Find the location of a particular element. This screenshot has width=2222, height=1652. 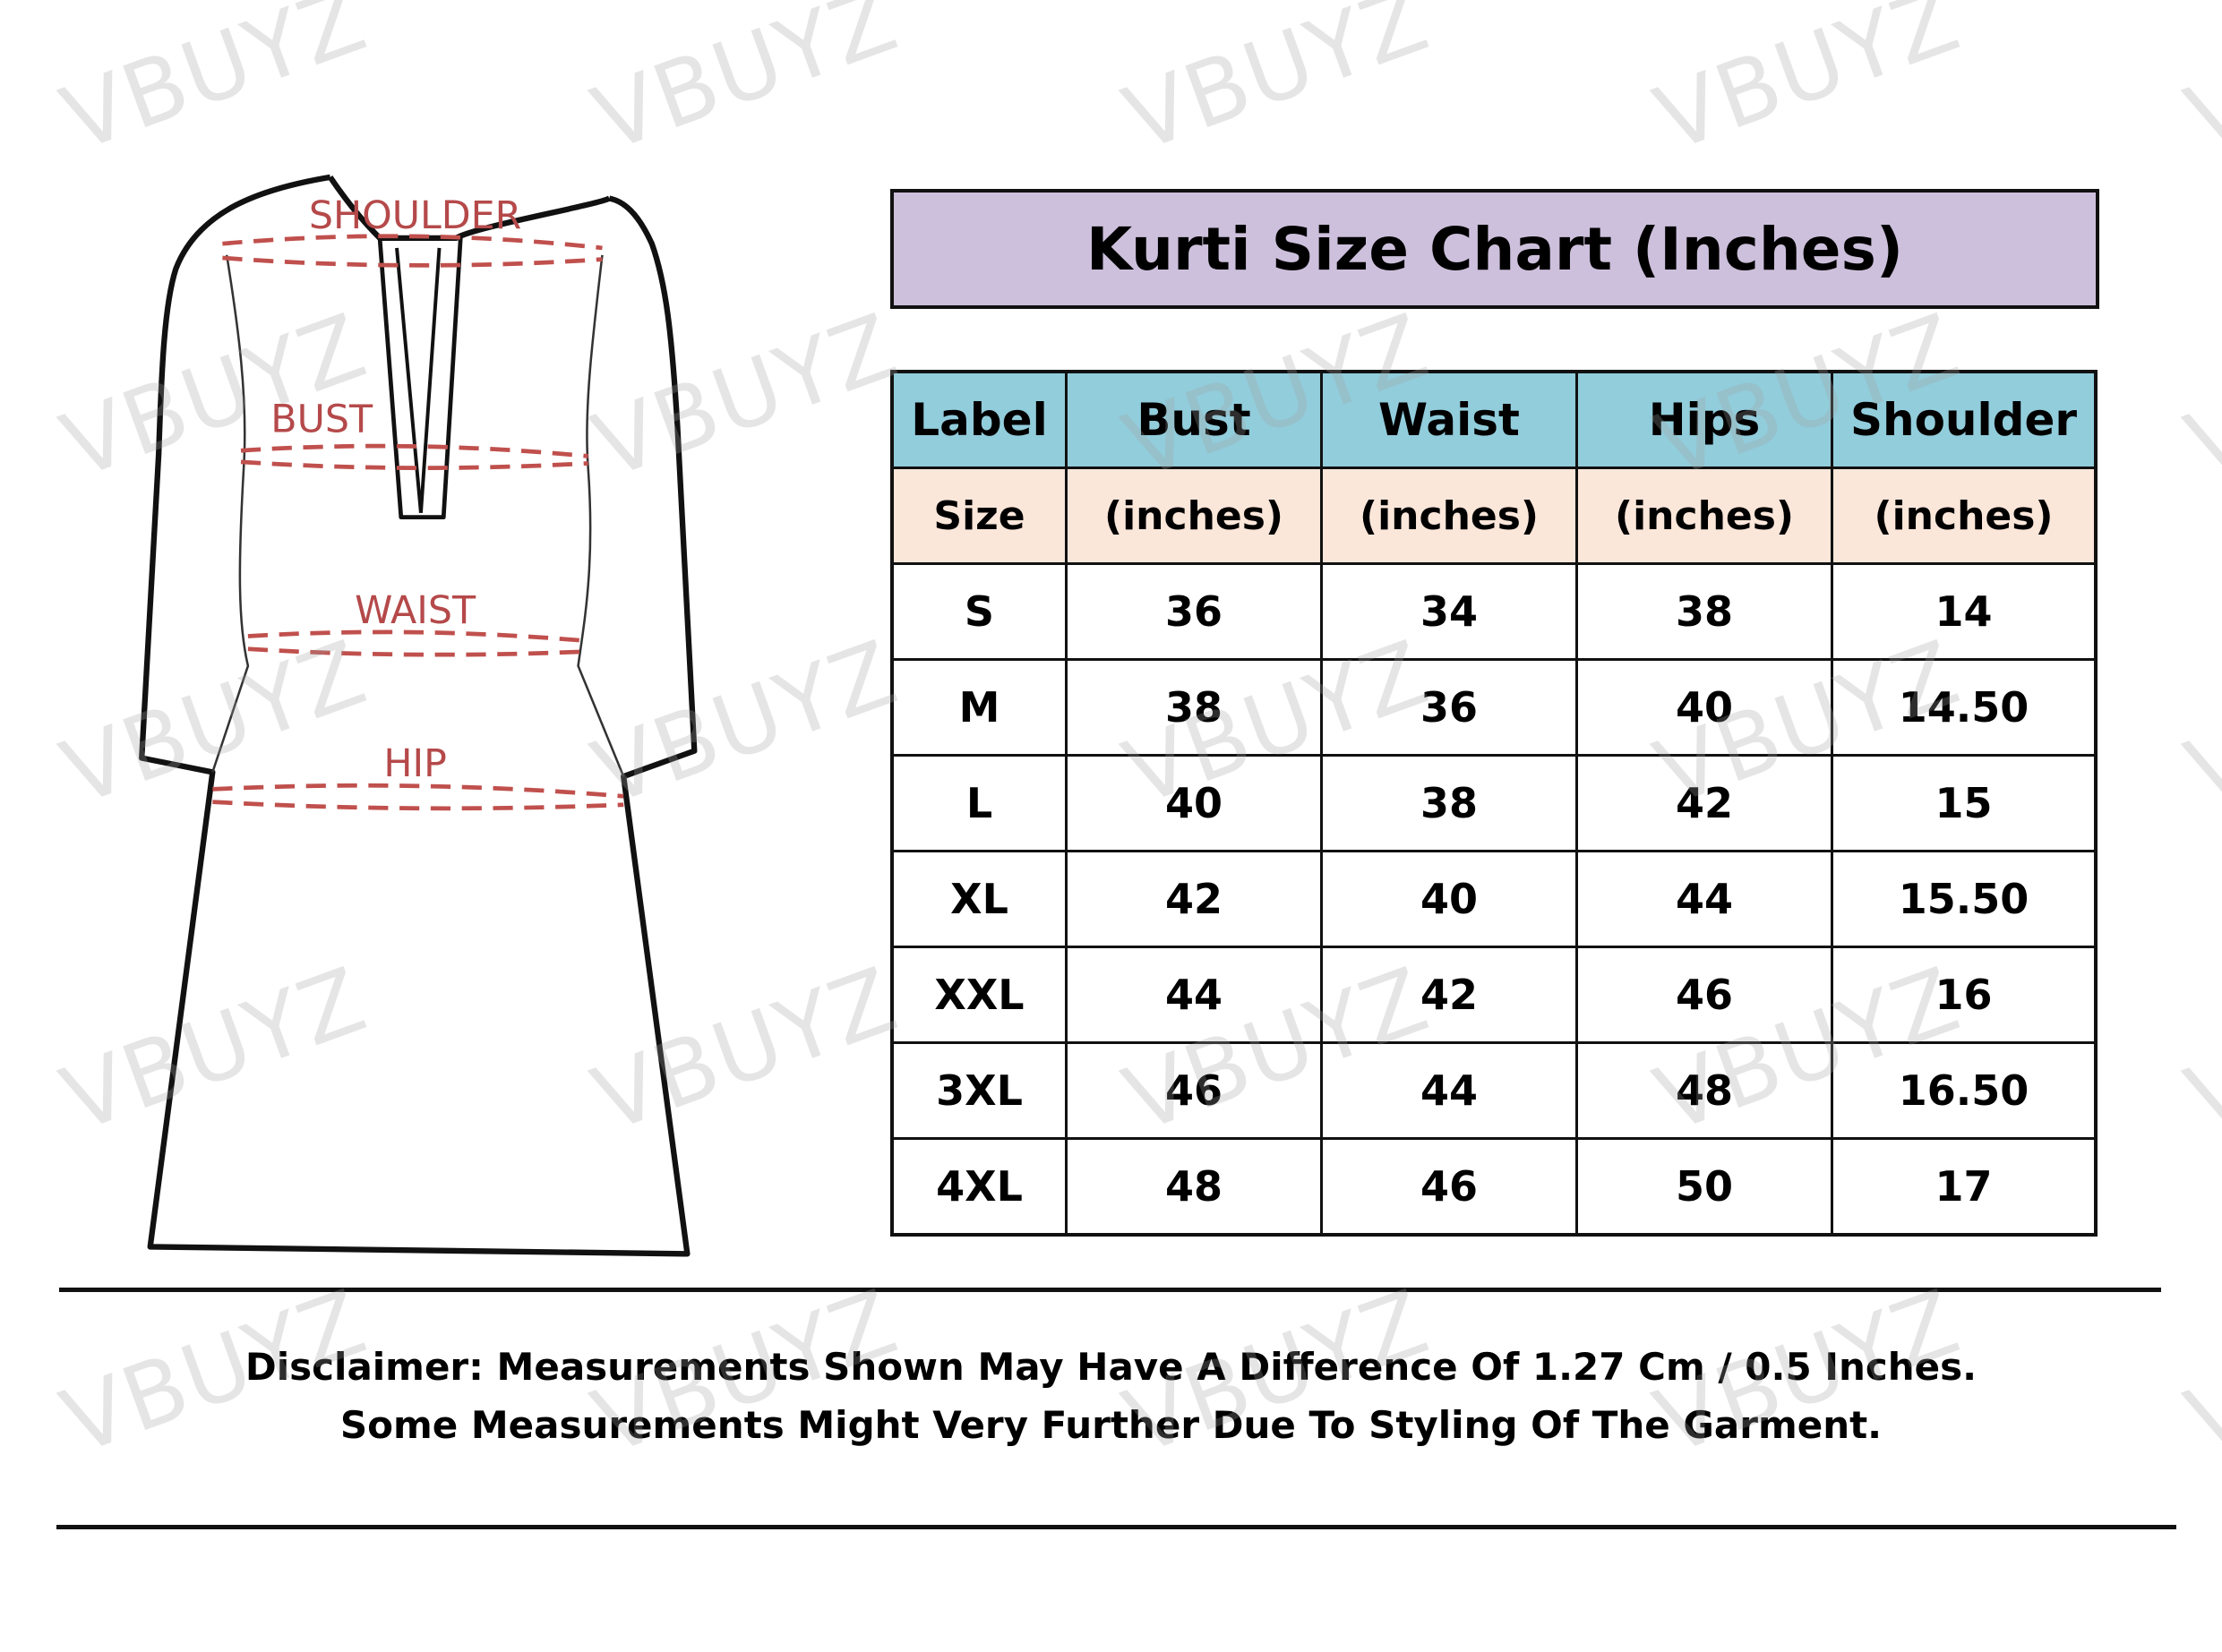

size-cell: L is located at coordinates (979, 803).